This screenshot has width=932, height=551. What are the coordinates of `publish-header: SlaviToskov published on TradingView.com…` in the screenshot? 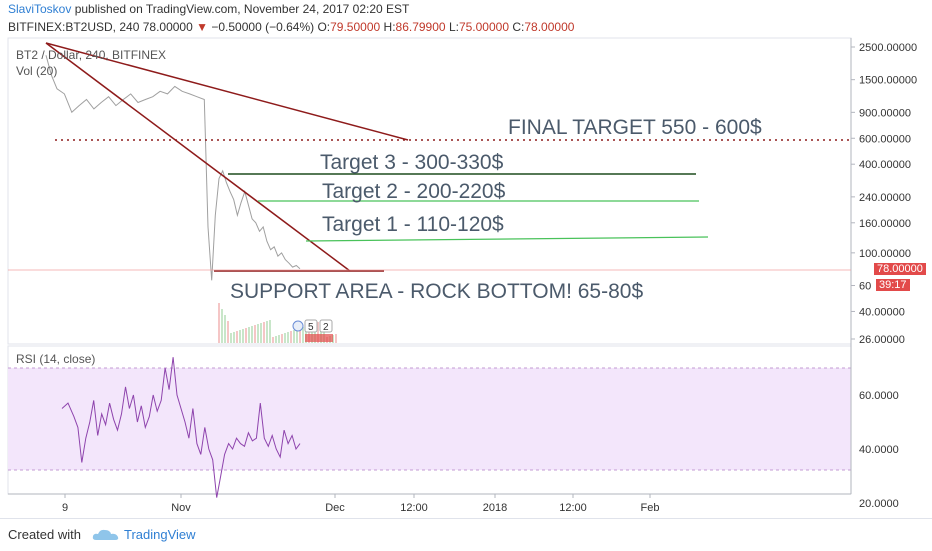 It's located at (208, 9).